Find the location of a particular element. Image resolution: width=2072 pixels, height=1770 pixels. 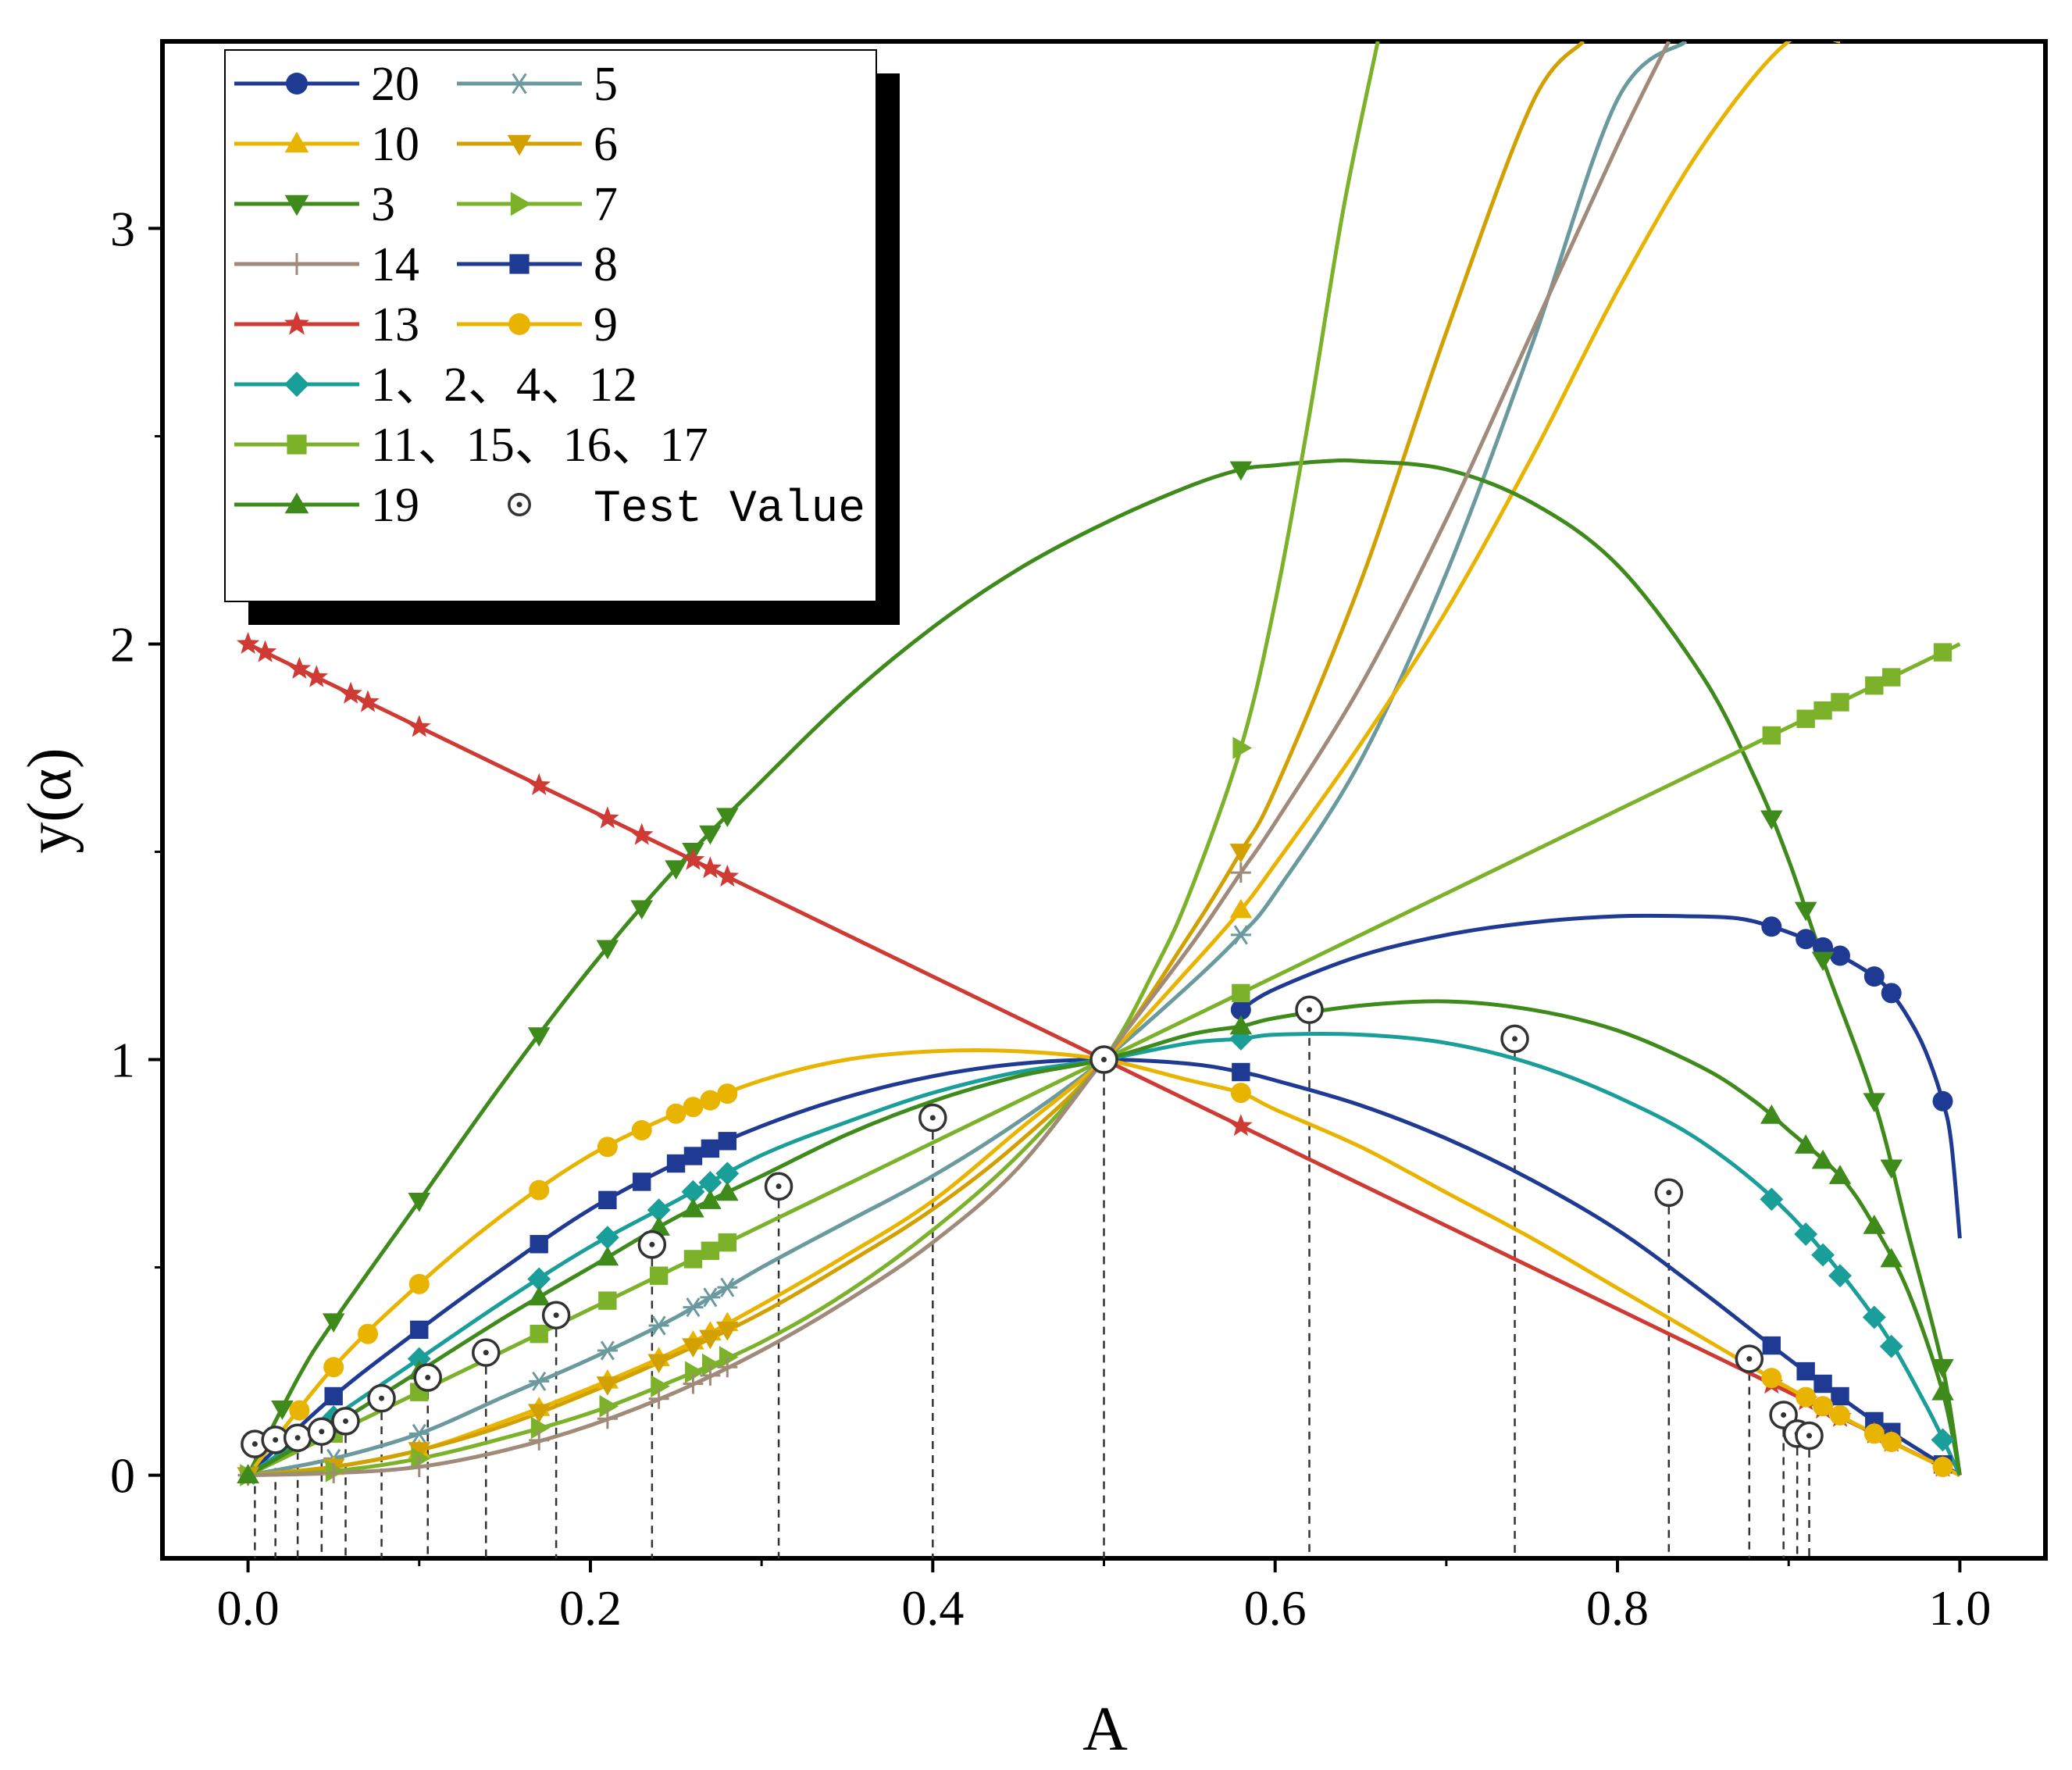

x-tick-label: 0.8 is located at coordinates (1618, 1608).